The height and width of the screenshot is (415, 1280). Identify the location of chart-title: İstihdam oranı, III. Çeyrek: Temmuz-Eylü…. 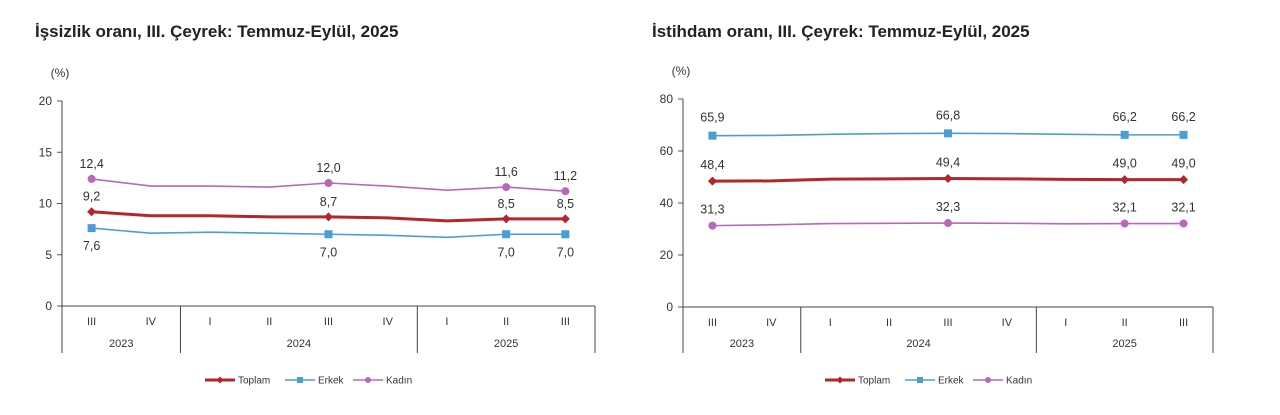
(841, 31).